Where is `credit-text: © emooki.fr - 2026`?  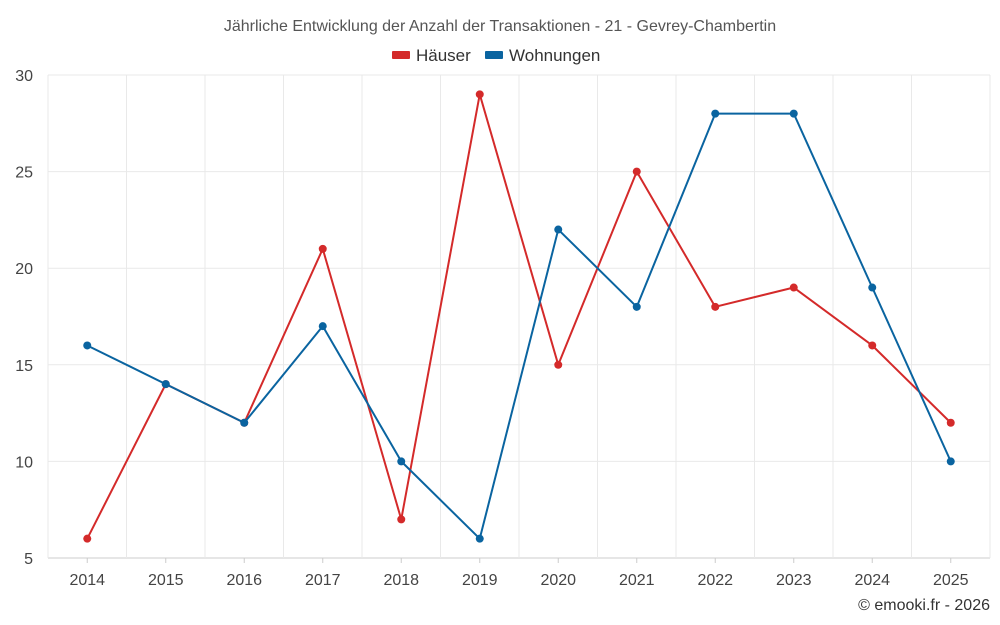
credit-text: © emooki.fr - 2026 is located at coordinates (924, 605).